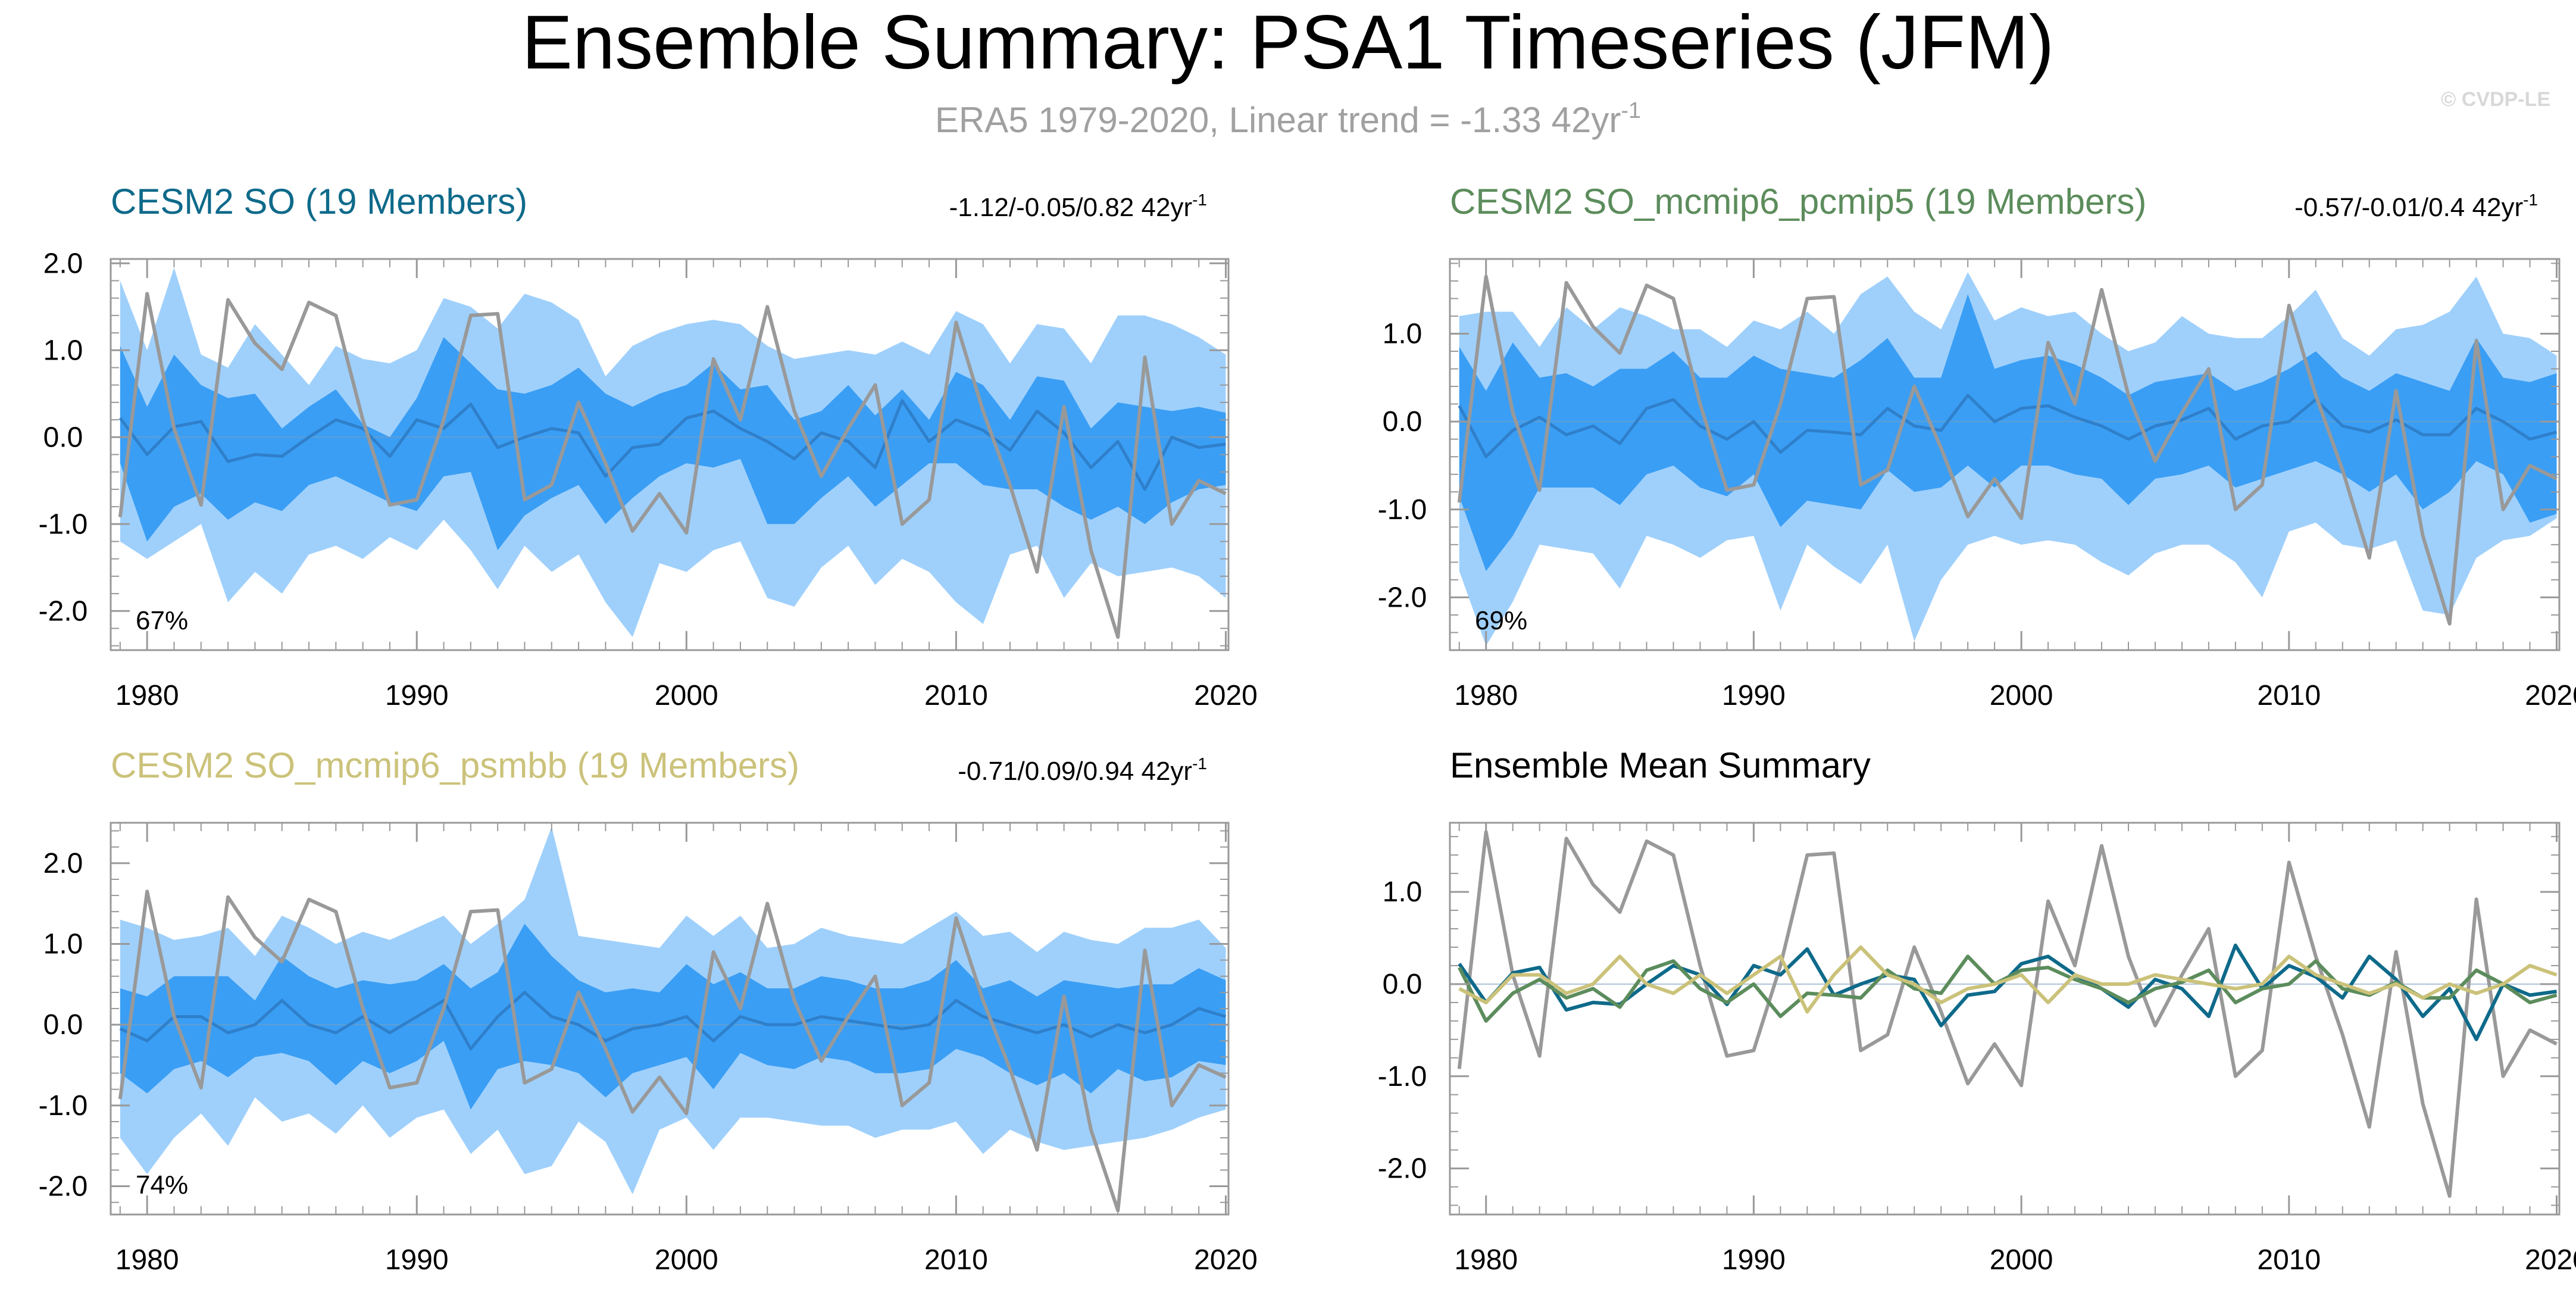 The width and height of the screenshot is (2576, 1305). I want to click on panel-title: Ensemble Mean Summary, so click(1660, 765).